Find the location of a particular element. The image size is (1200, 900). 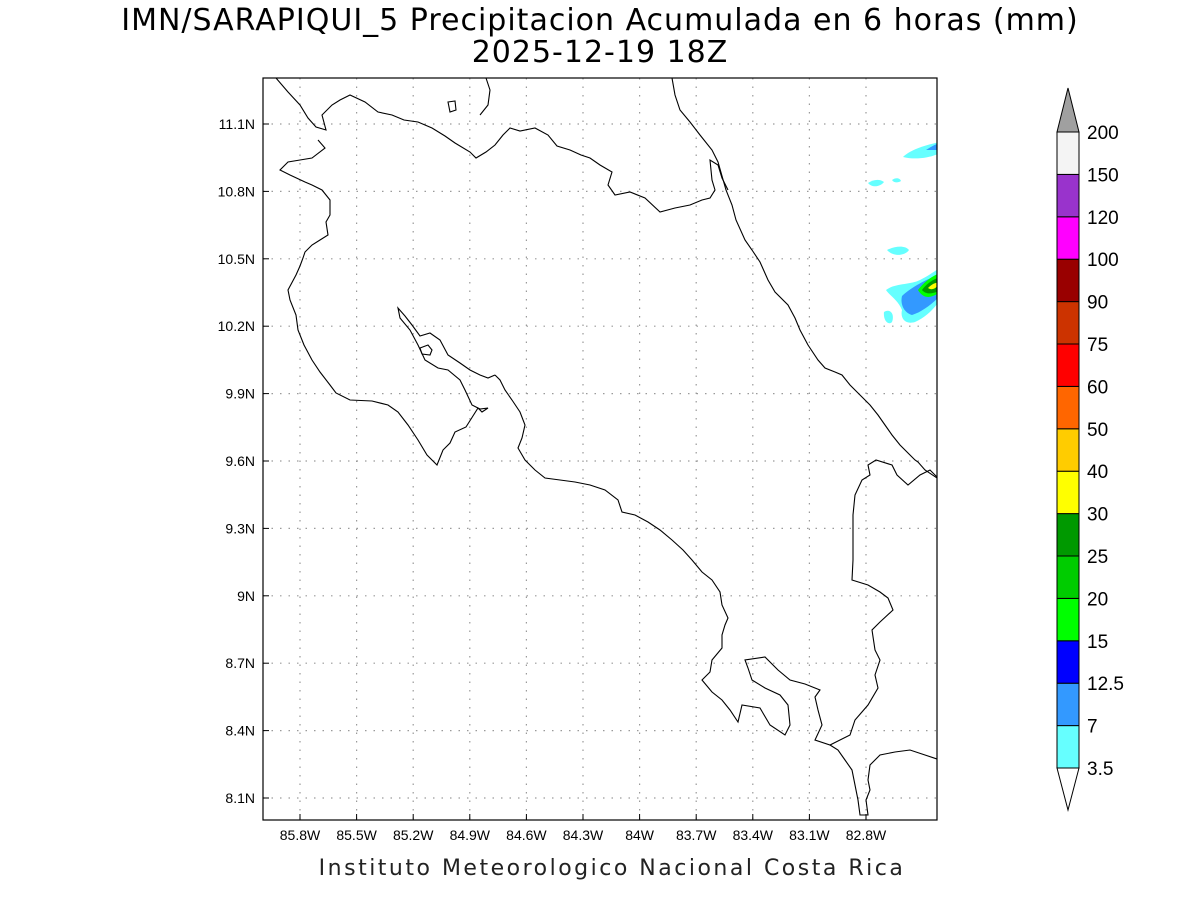

lake-arenal is located at coordinates (426, 350).